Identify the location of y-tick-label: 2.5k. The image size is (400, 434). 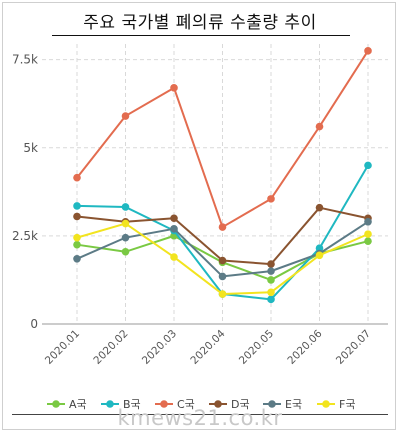
(25, 236).